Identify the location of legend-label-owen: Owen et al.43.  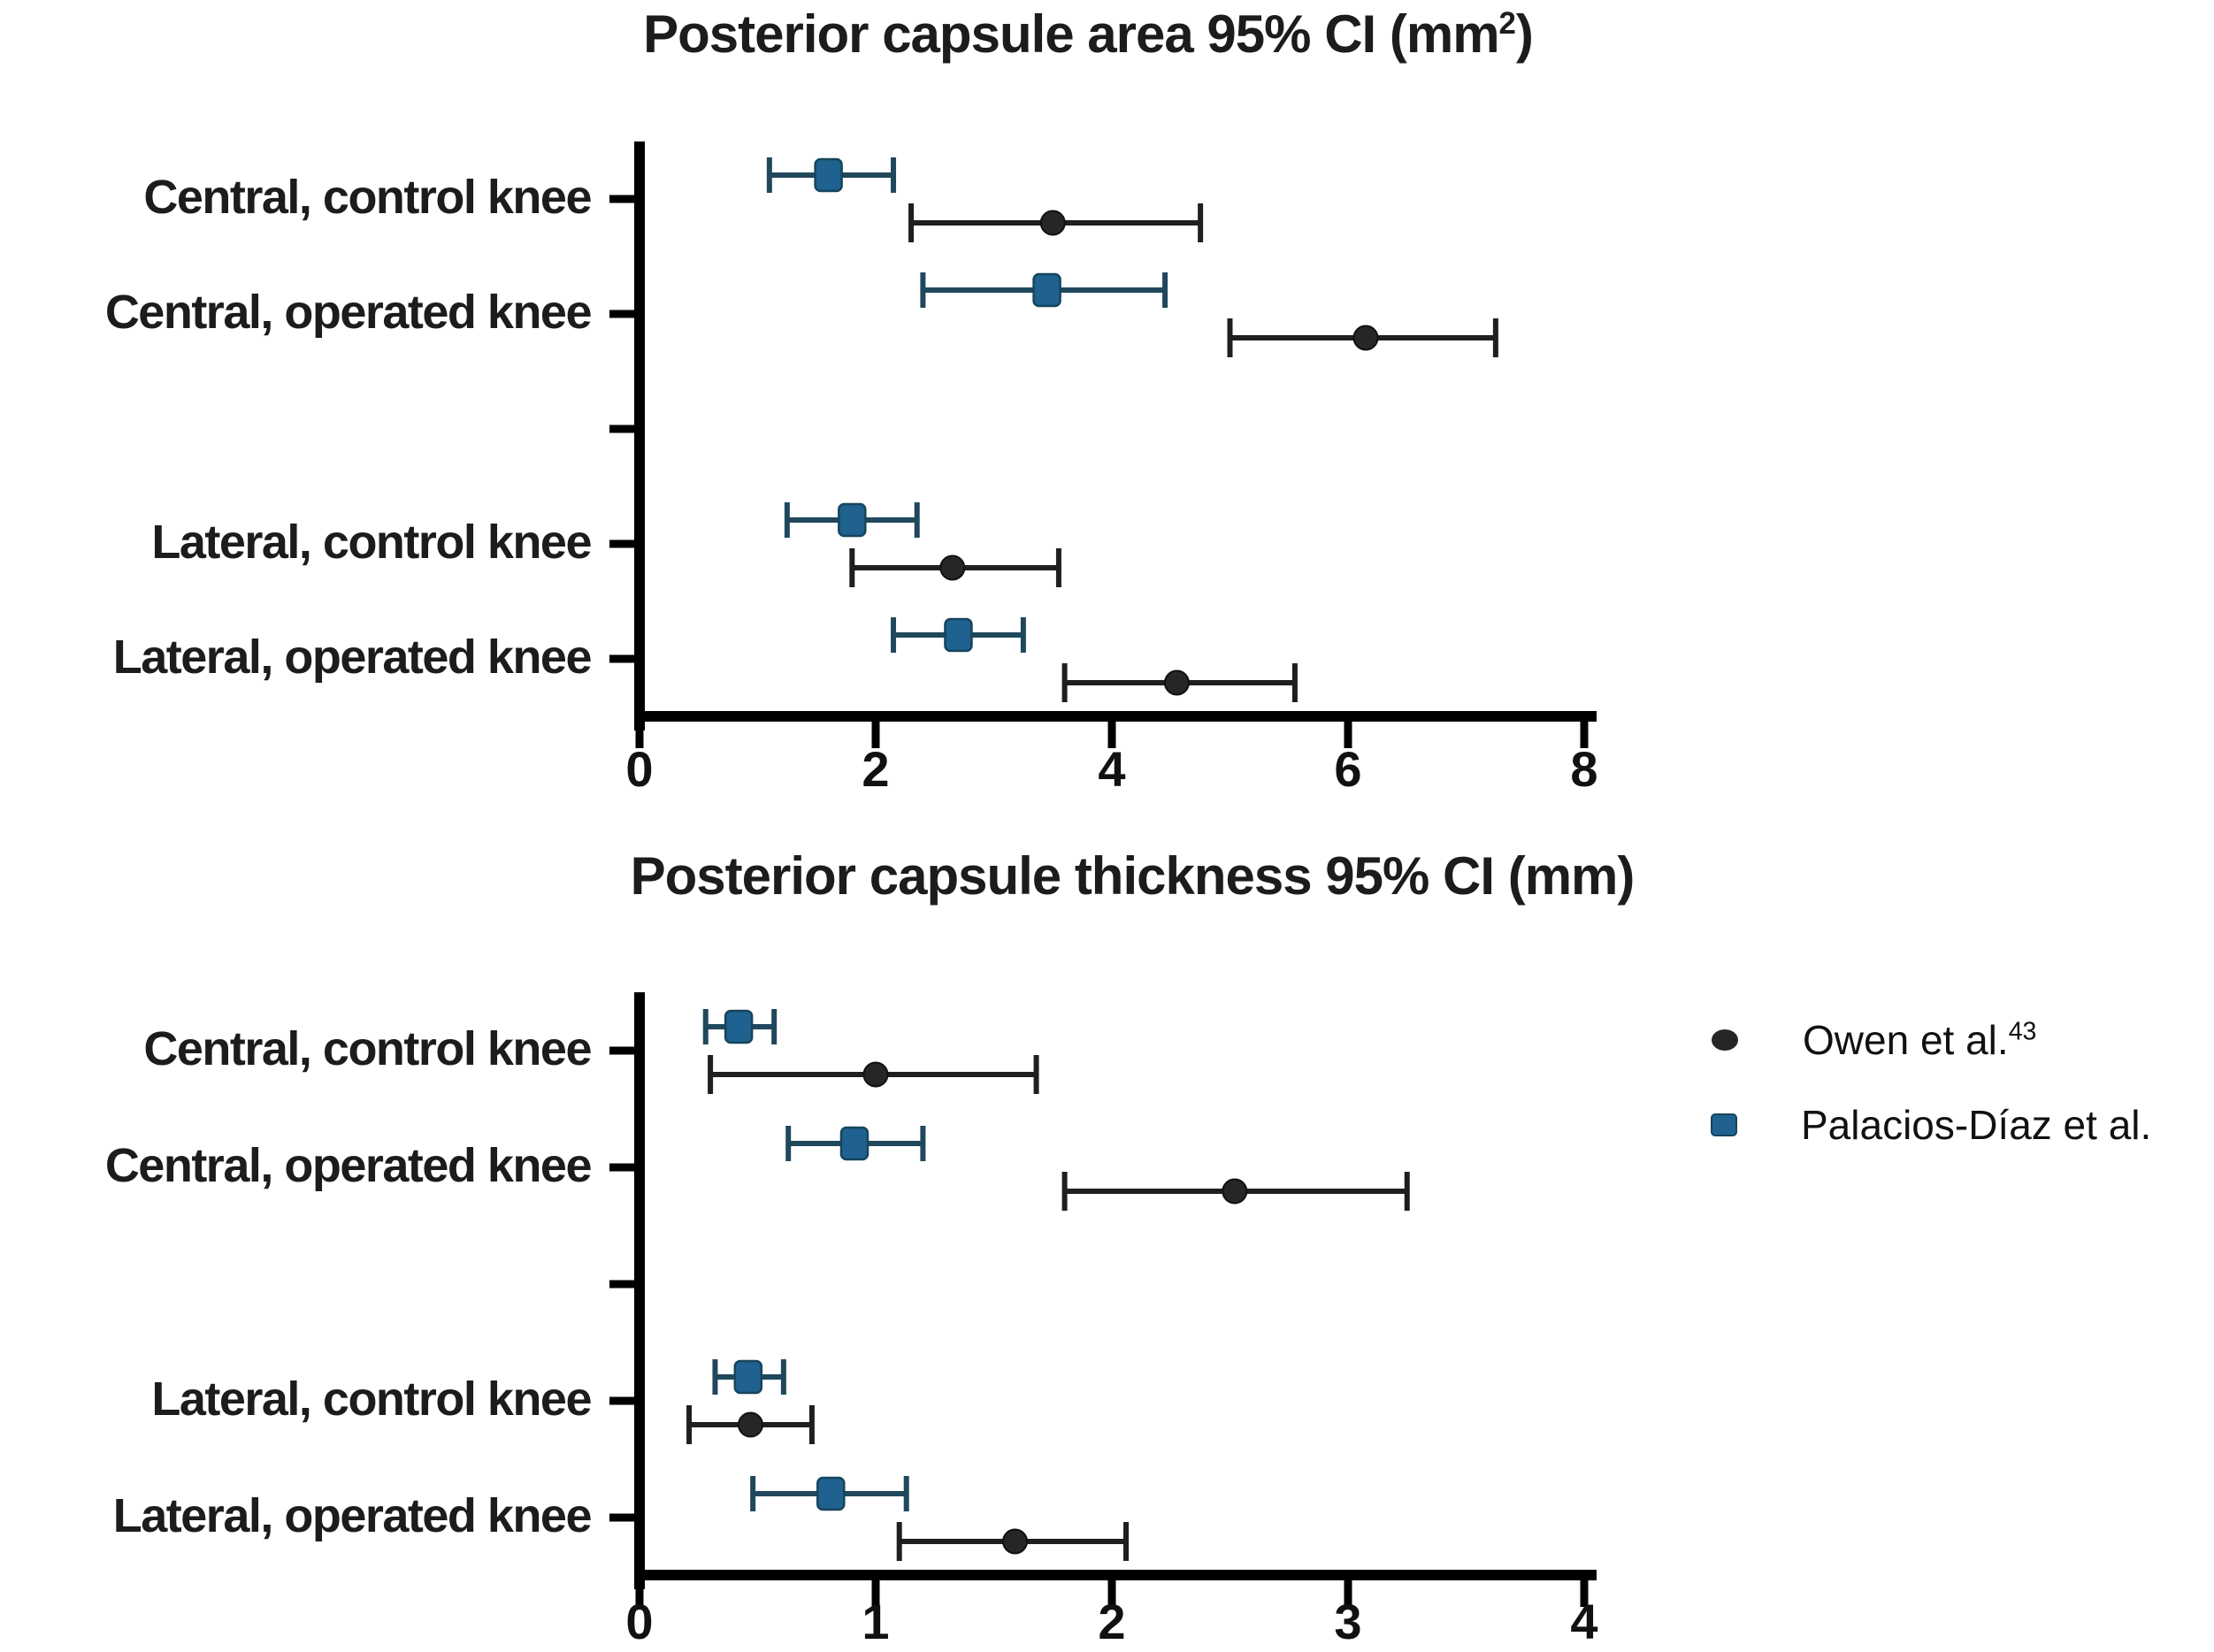
(1920, 1040).